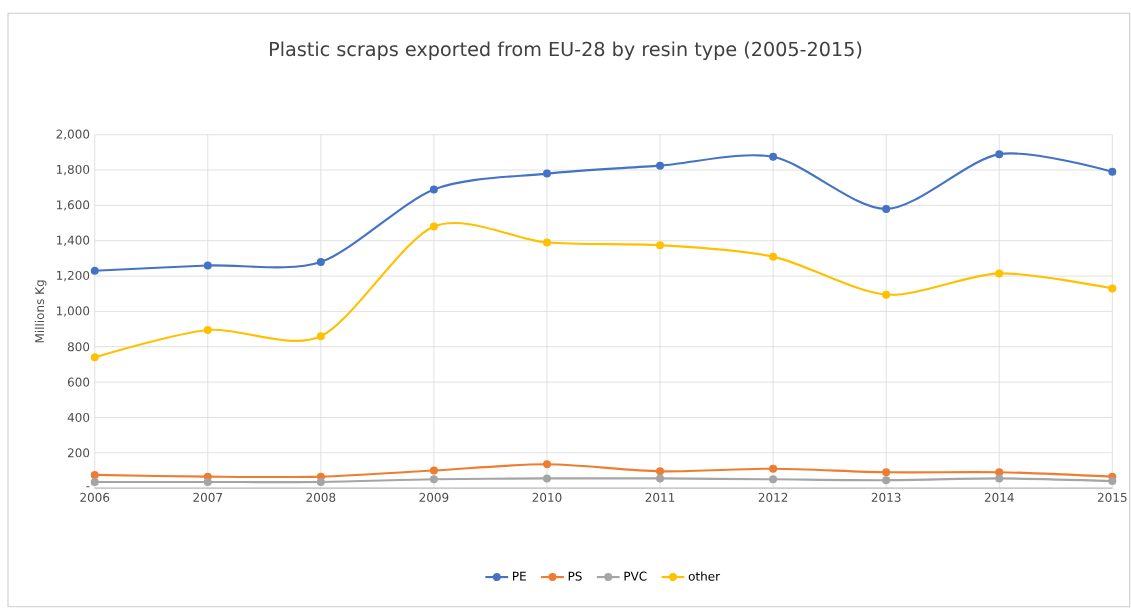  I want to click on y-tick-label: 800, so click(78, 347).